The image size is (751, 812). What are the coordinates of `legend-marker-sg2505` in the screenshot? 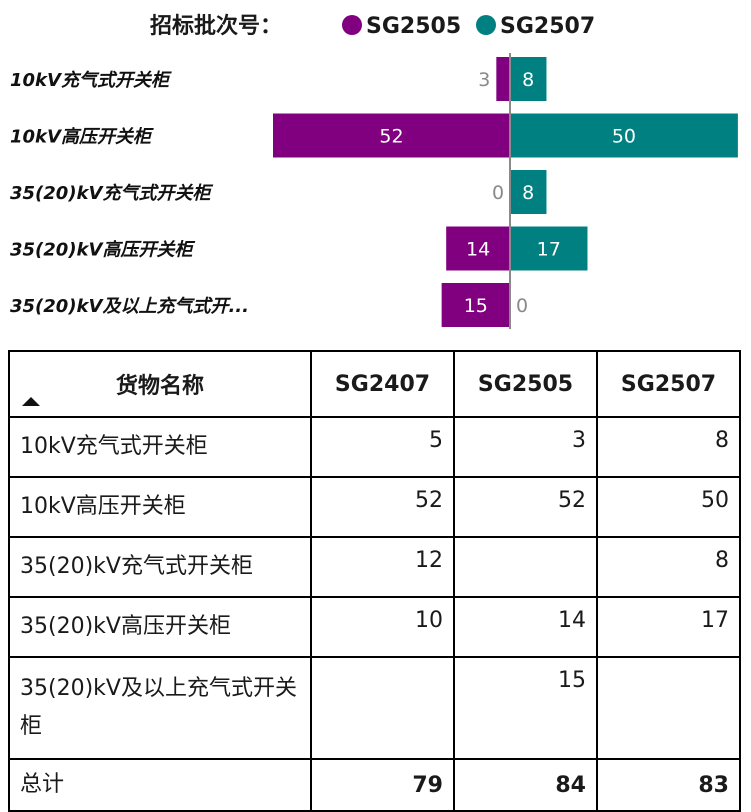 It's located at (352, 25).